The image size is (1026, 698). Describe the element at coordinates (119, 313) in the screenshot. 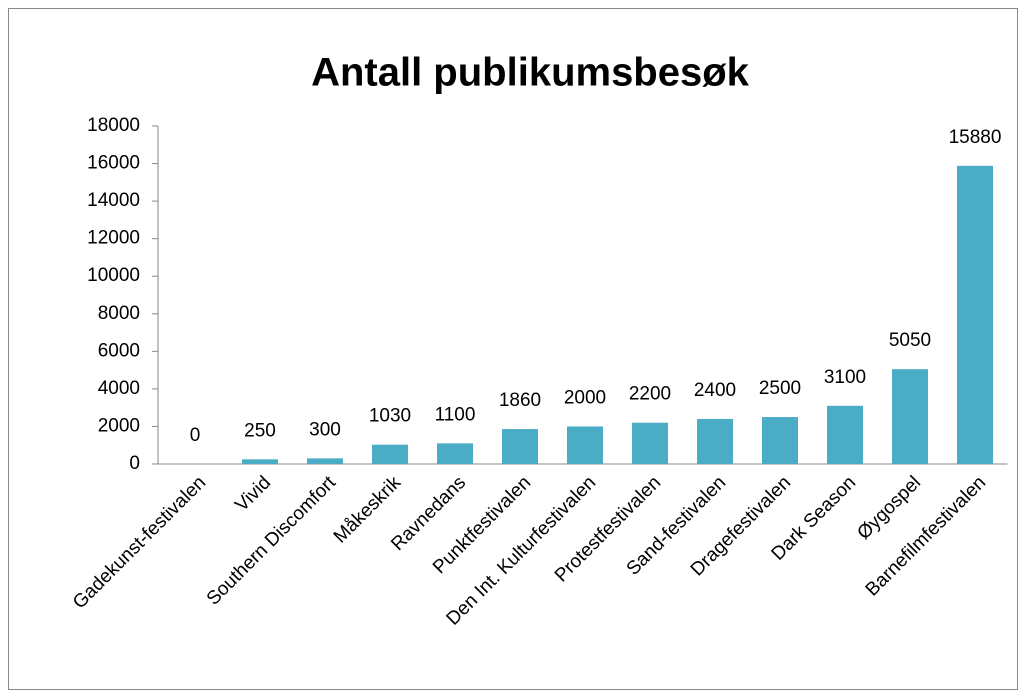

I see `y-tick-label: 8000` at that location.